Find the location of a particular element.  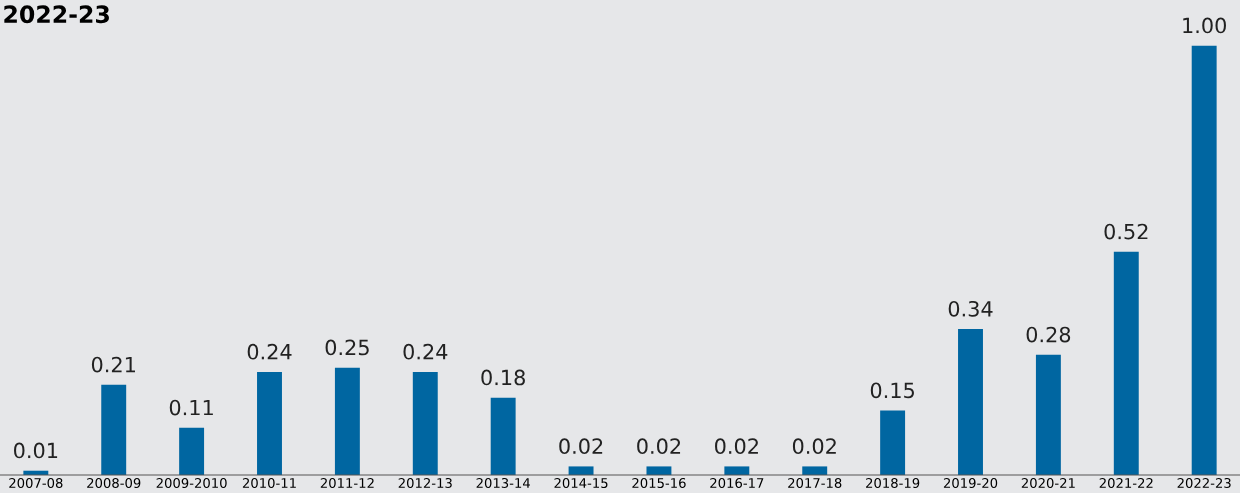

x-tick-label: 2017-18 is located at coordinates (815, 483).